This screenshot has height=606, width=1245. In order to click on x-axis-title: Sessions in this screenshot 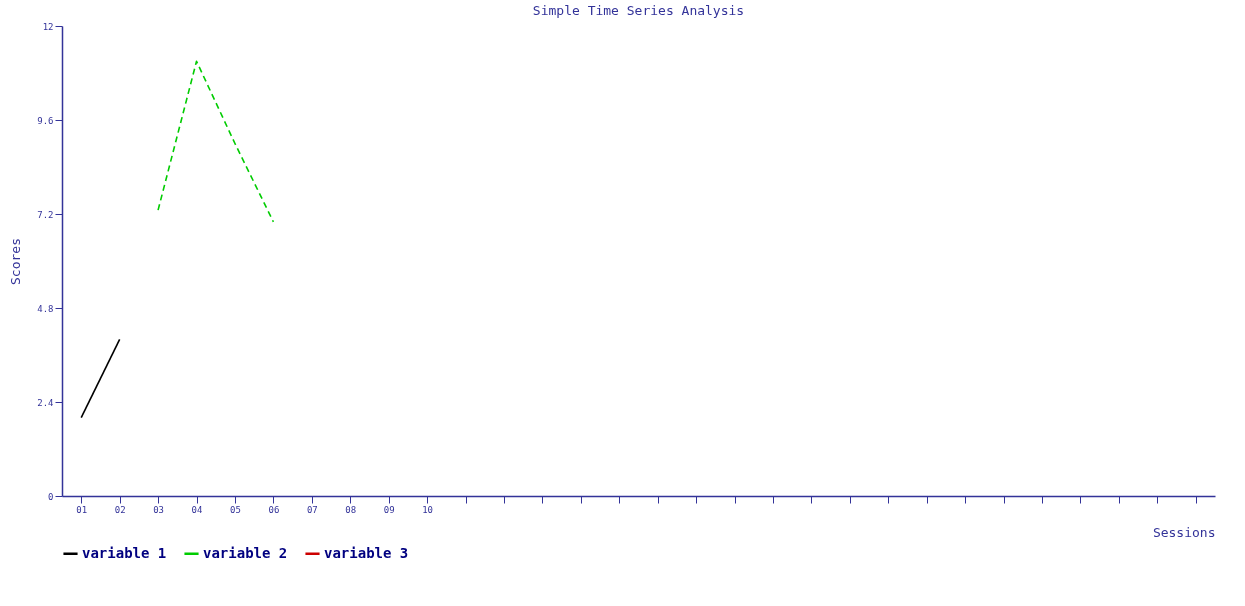, I will do `click(1184, 532)`.